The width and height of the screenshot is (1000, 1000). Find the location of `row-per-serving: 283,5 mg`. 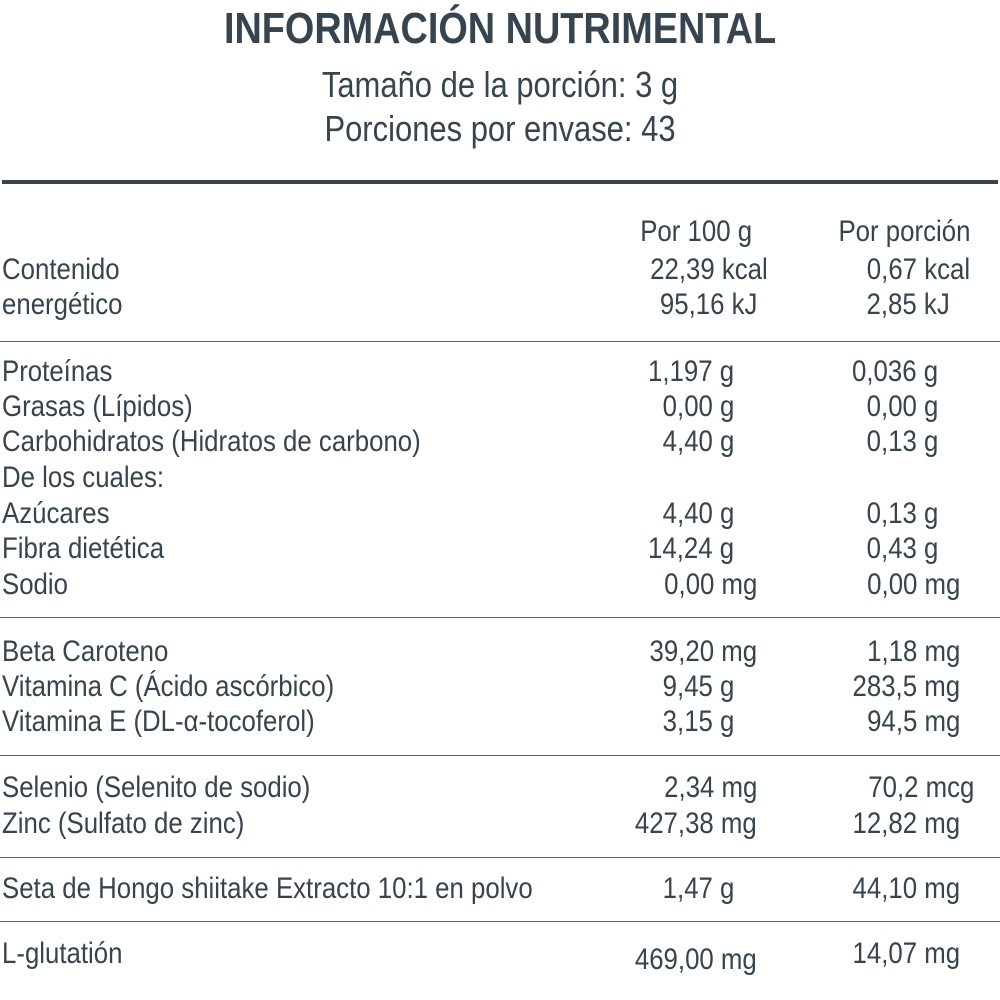

row-per-serving: 283,5 mg is located at coordinates (906, 686).